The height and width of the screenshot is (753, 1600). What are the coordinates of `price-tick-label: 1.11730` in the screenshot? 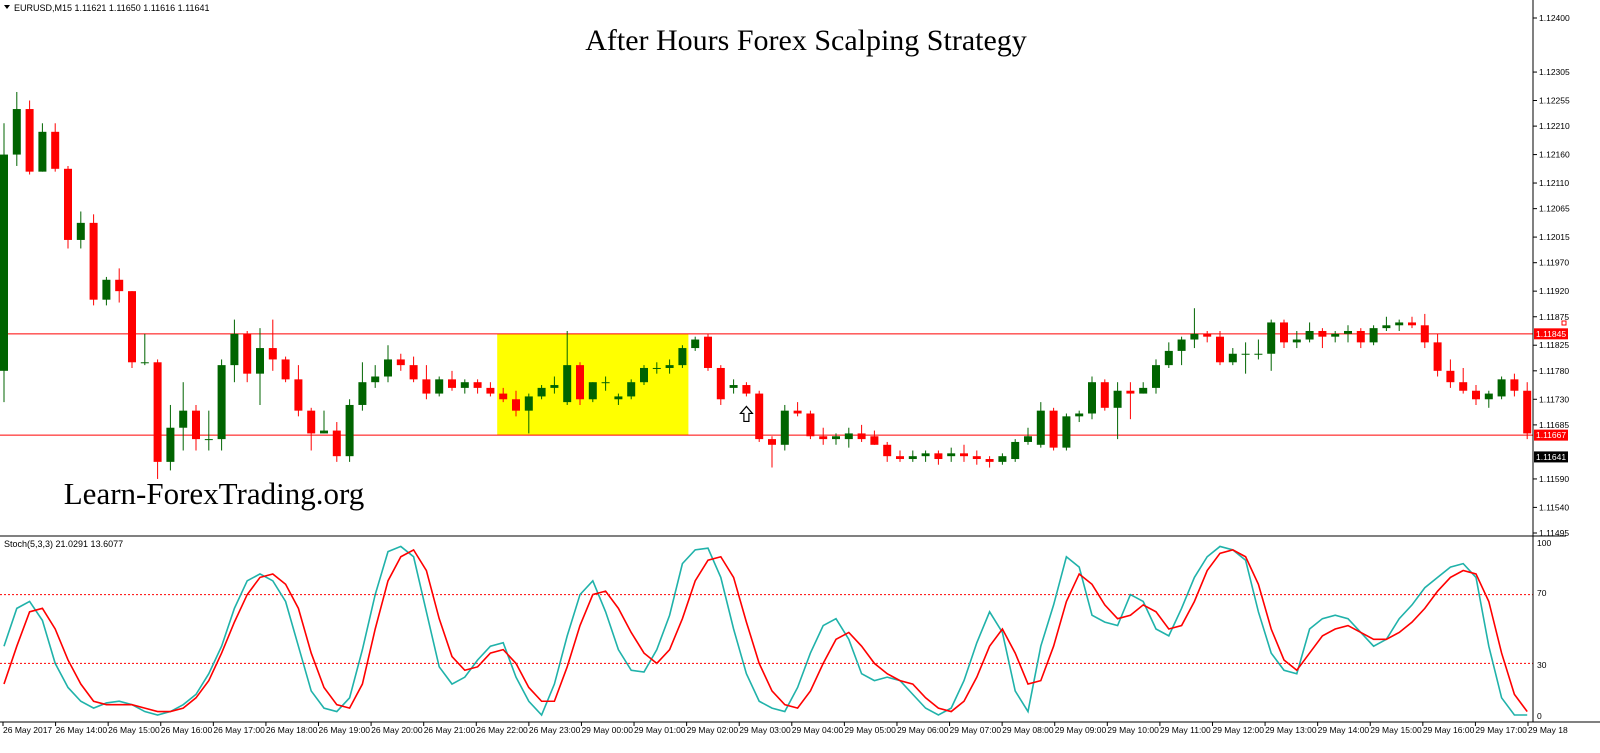 It's located at (1554, 399).